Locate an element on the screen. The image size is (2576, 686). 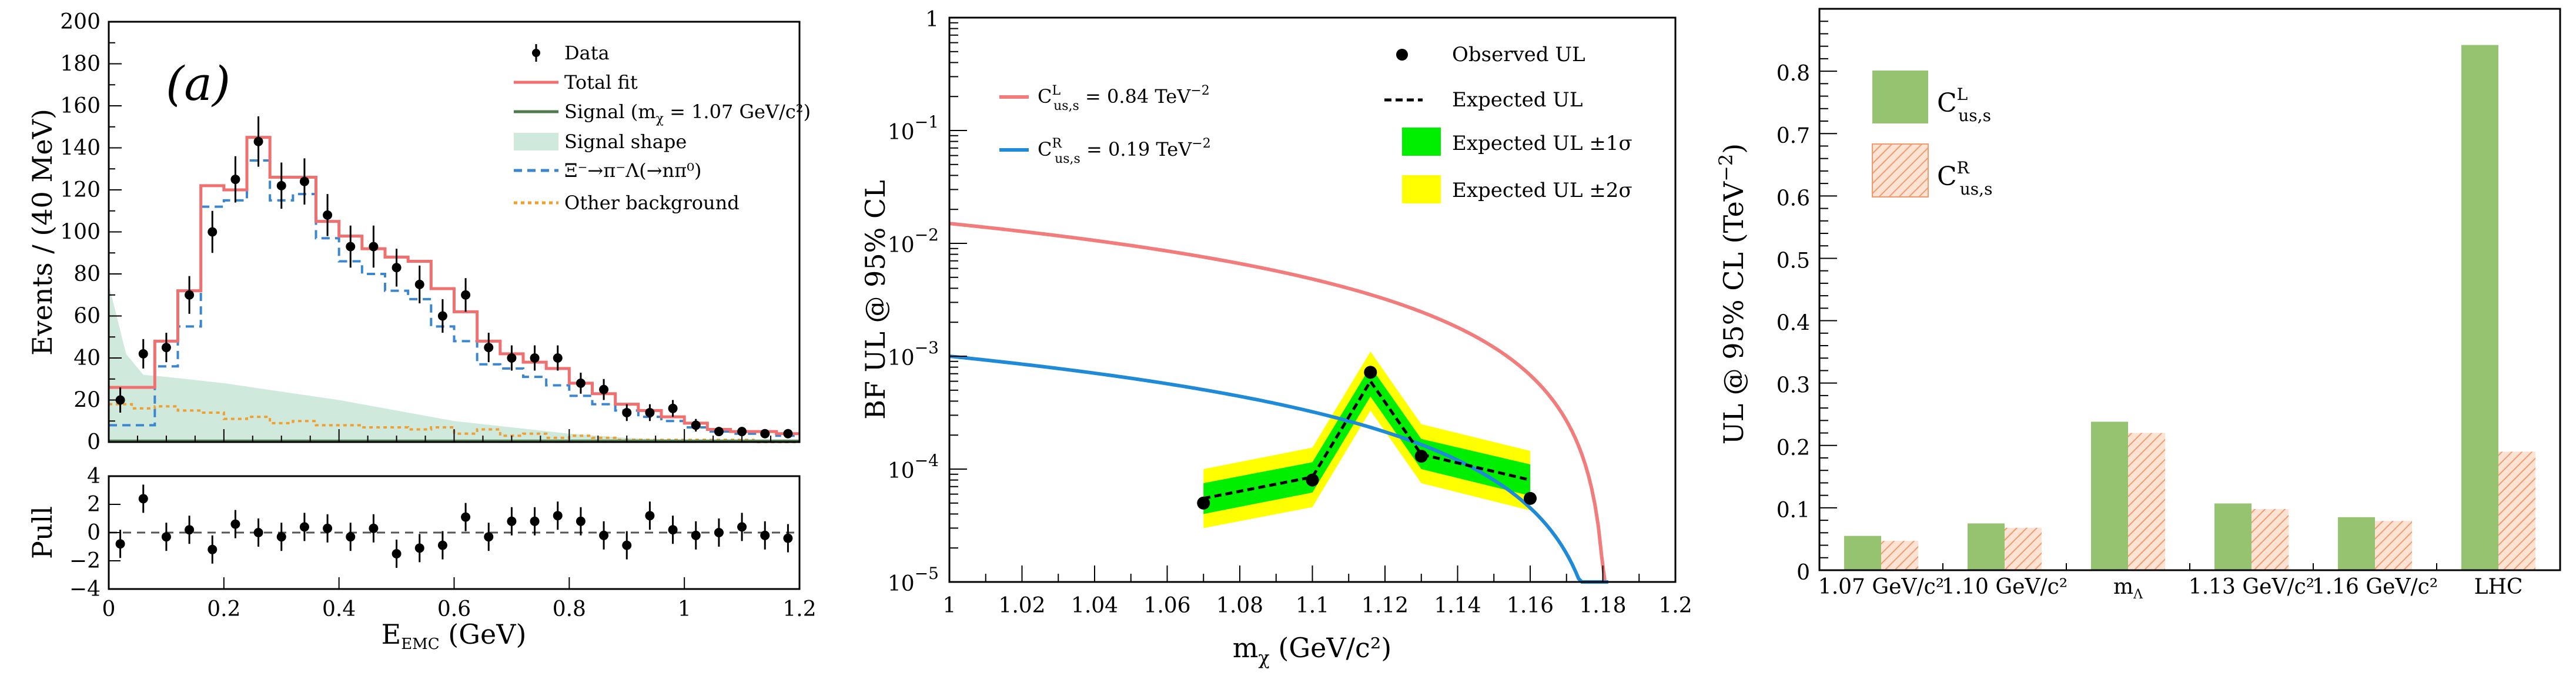
panel-a-ytick-label: 120 is located at coordinates (80, 190).